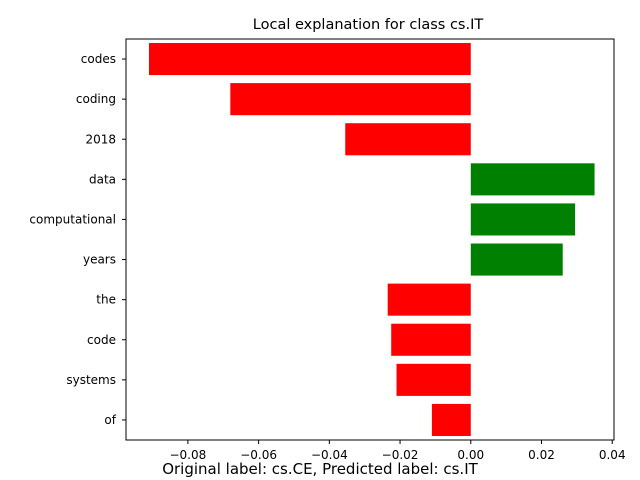 Image resolution: width=640 pixels, height=480 pixels. I want to click on bar-the, so click(429, 299).